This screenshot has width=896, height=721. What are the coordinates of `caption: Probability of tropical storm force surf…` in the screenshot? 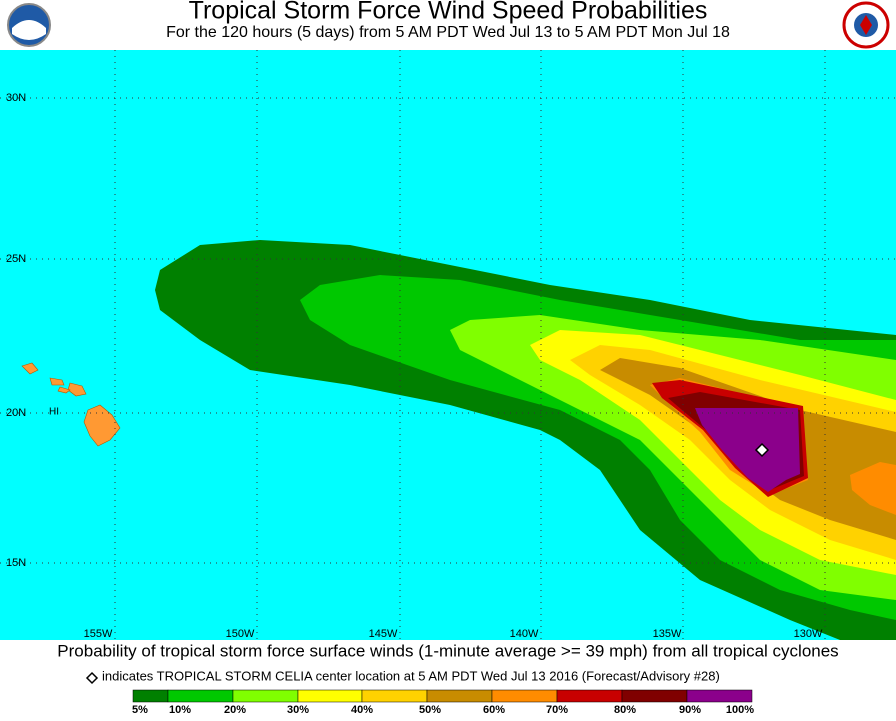 It's located at (447, 650).